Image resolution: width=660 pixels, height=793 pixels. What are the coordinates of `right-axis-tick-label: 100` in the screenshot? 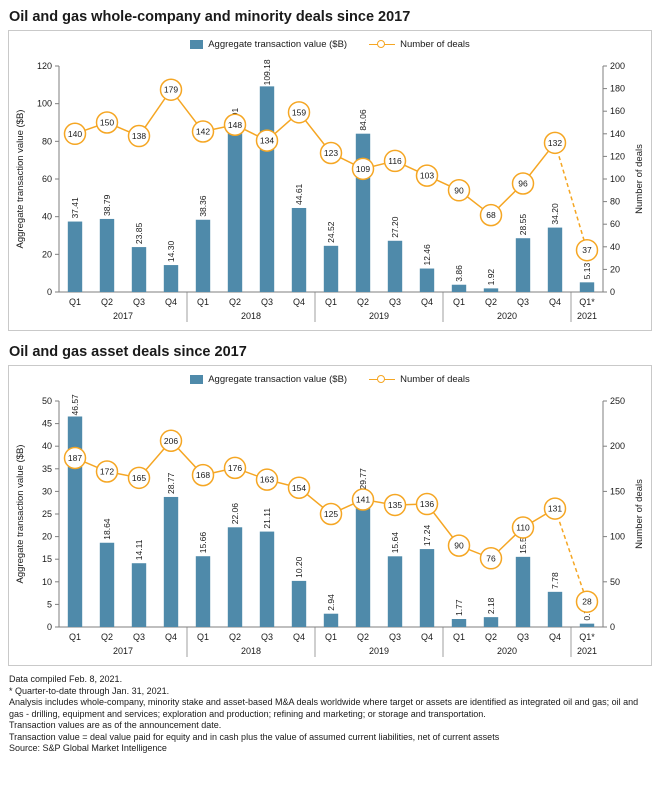 It's located at (617, 179).